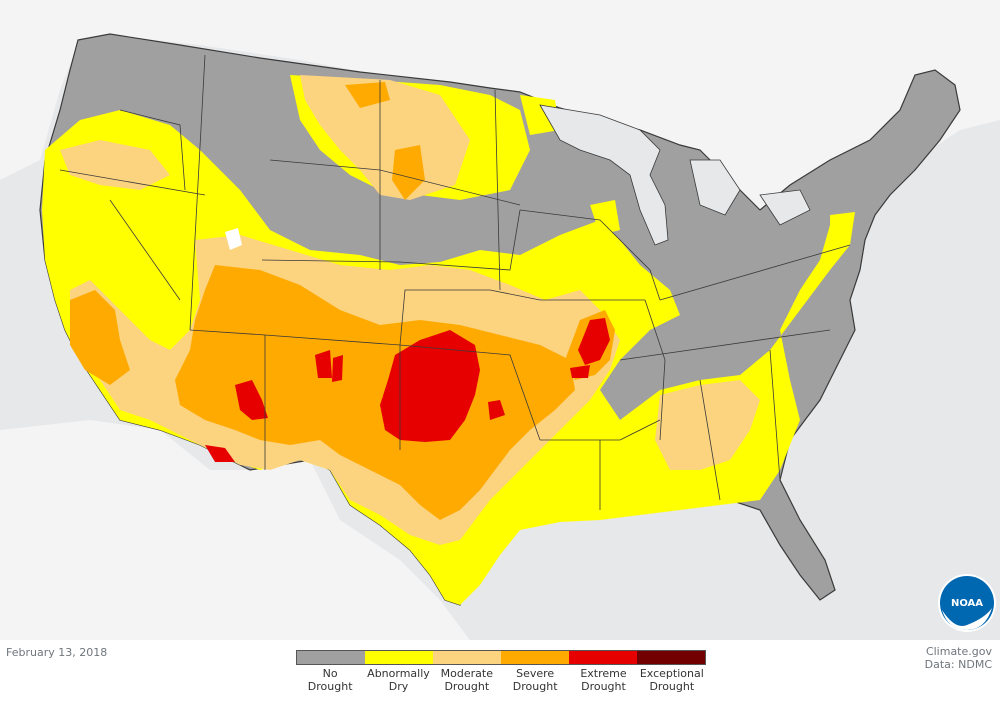 Image resolution: width=1000 pixels, height=704 pixels. What do you see at coordinates (331, 657) in the screenshot?
I see `legend-swatch-no-drought` at bounding box center [331, 657].